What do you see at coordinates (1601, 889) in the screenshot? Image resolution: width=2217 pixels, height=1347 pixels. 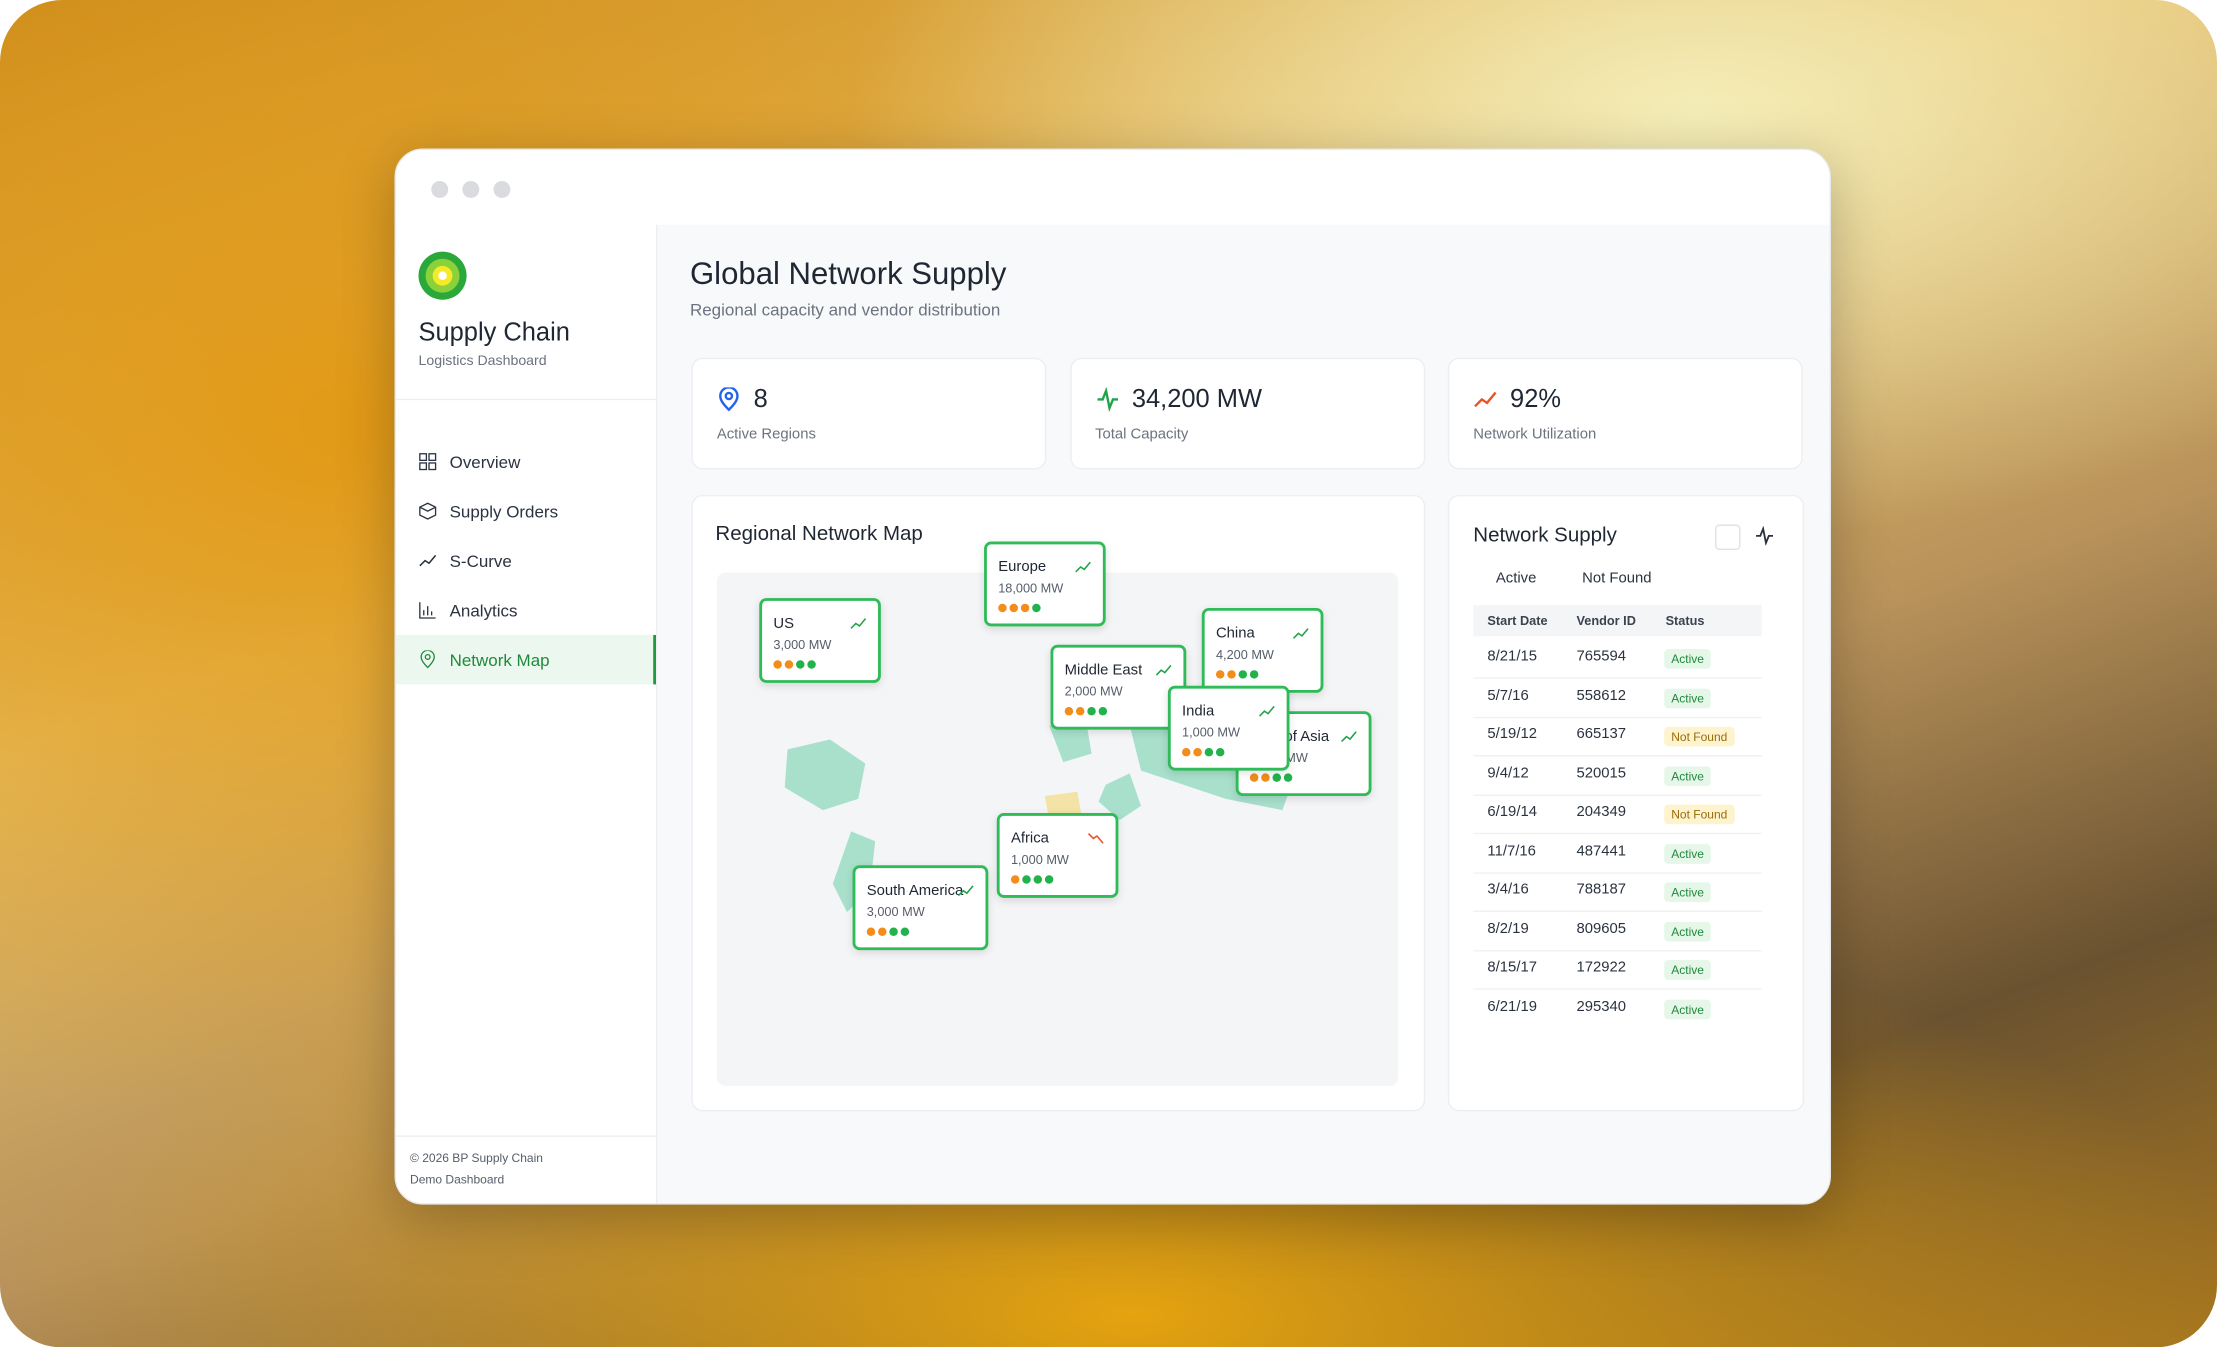 I see `table-cell: 788187` at bounding box center [1601, 889].